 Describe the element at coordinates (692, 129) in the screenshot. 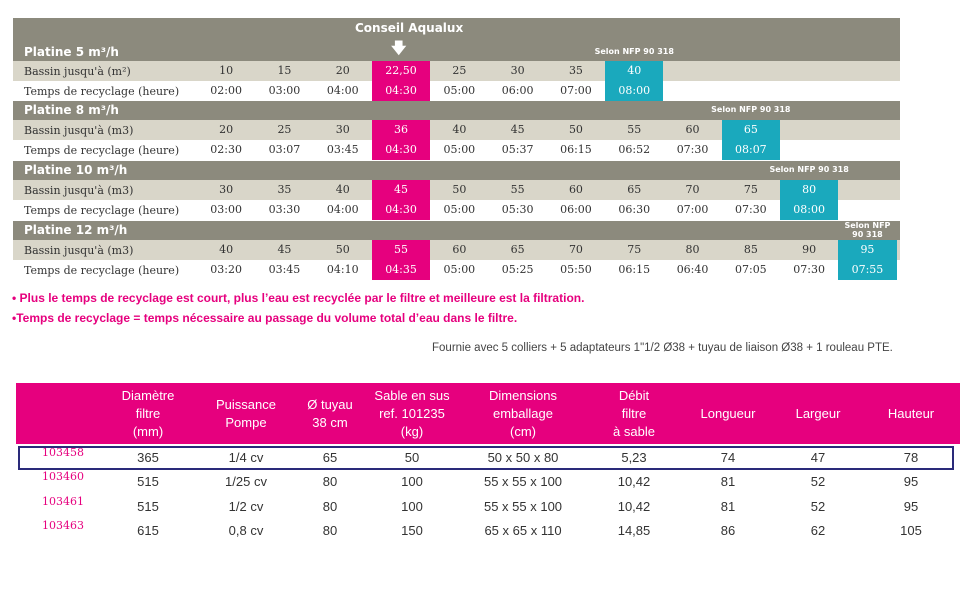

I see `bassin-value: 60` at that location.